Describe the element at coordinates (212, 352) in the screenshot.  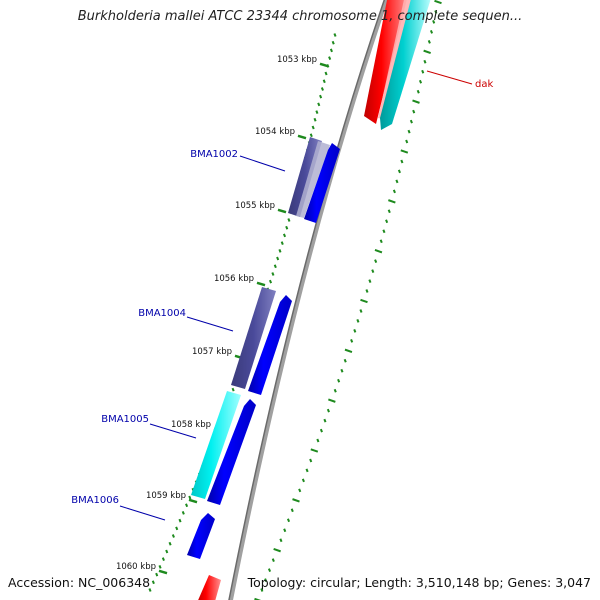
I see `scale-tick-label: 1057 kbp` at that location.